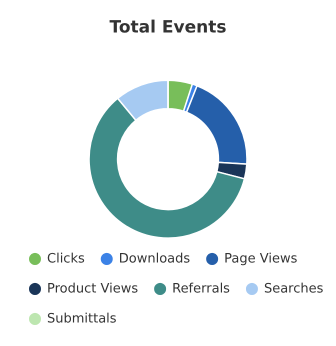 This screenshot has width=336, height=346. What do you see at coordinates (66, 259) in the screenshot?
I see `legend-label: Clicks` at bounding box center [66, 259].